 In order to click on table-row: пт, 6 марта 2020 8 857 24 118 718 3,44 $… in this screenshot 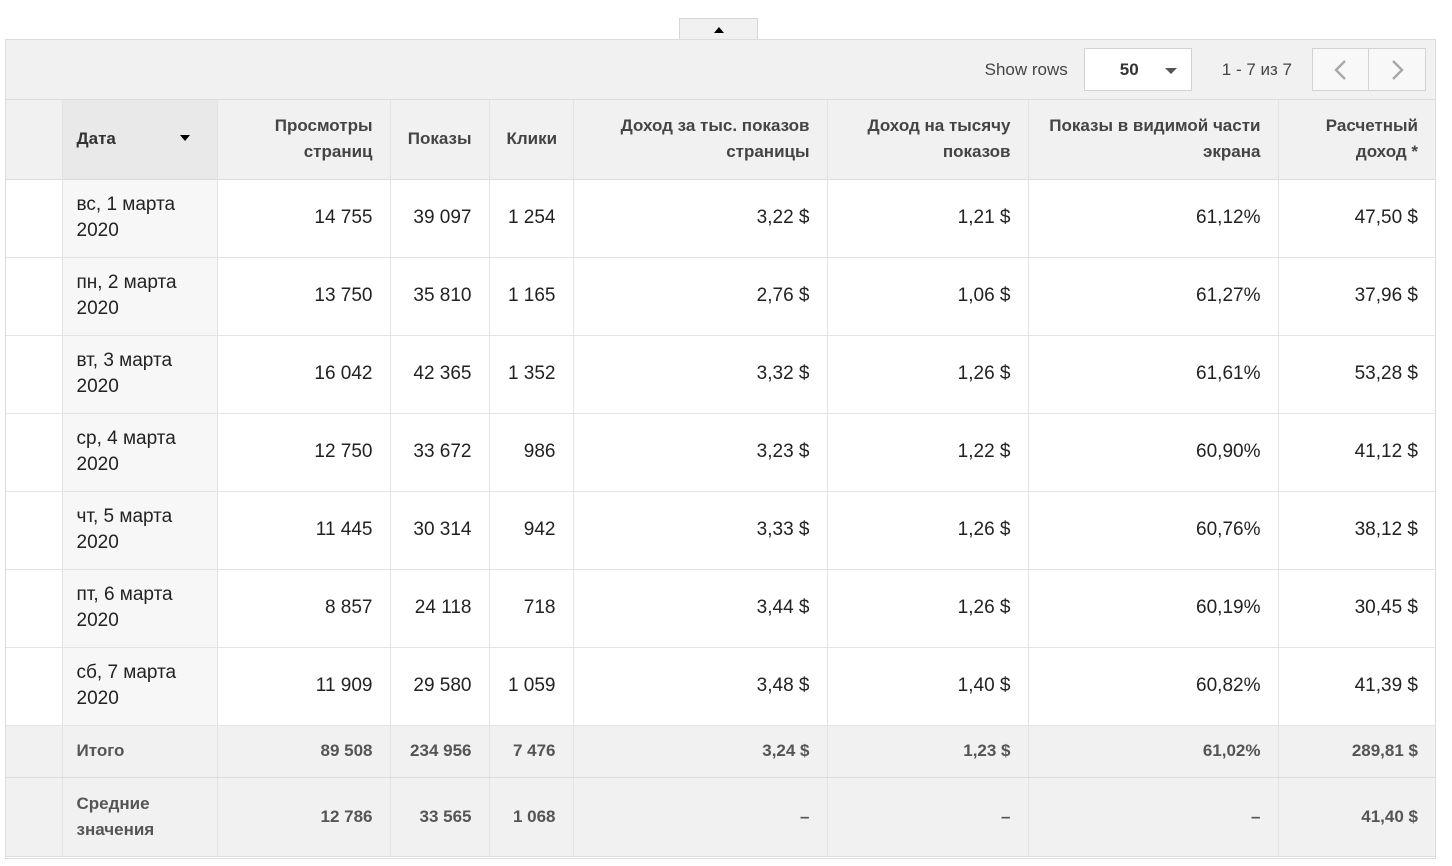, I will do `click(720, 608)`.